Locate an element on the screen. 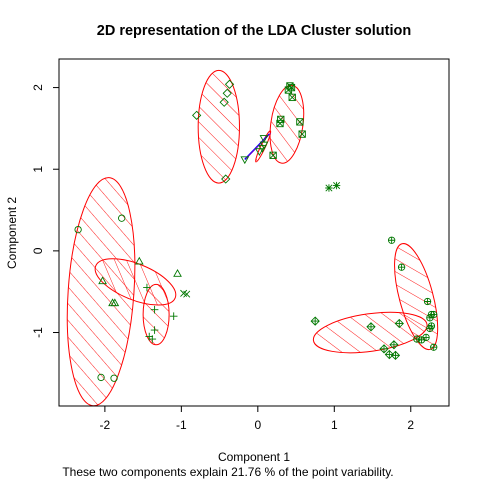 The image size is (480, 480). cluster-10-ellipse is located at coordinates (416, 297).